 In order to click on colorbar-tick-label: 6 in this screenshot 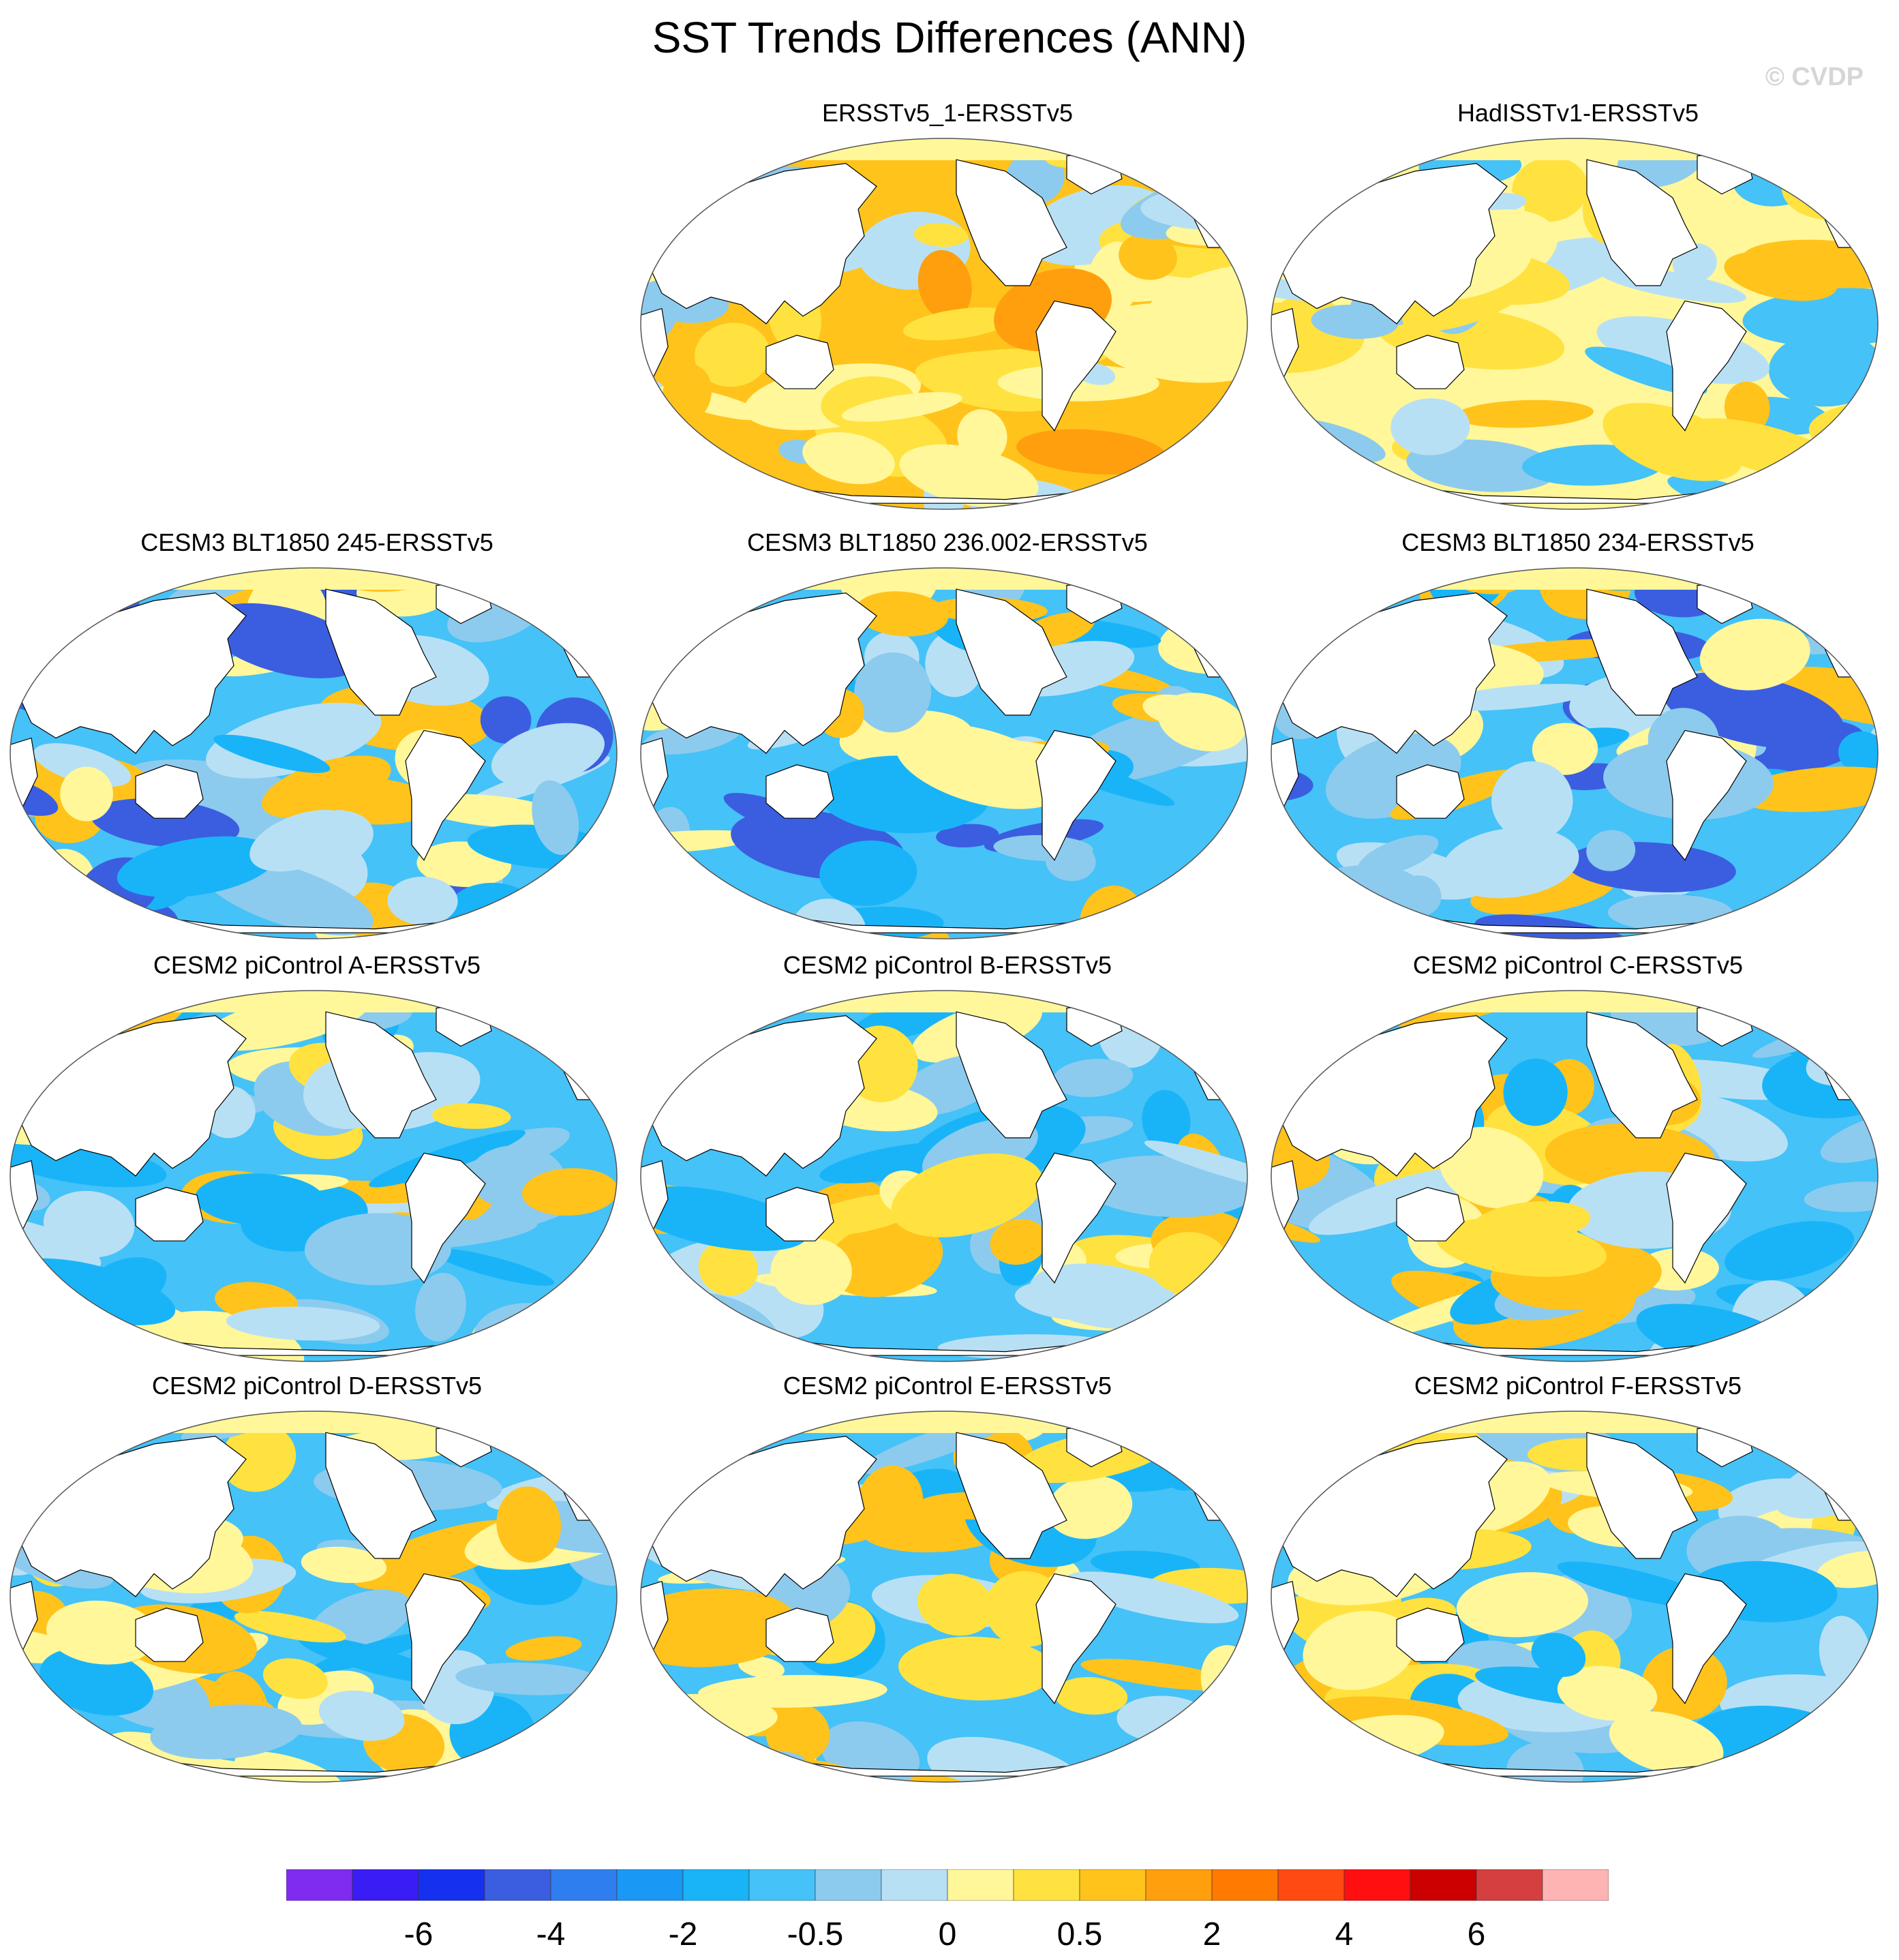, I will do `click(1476, 1934)`.